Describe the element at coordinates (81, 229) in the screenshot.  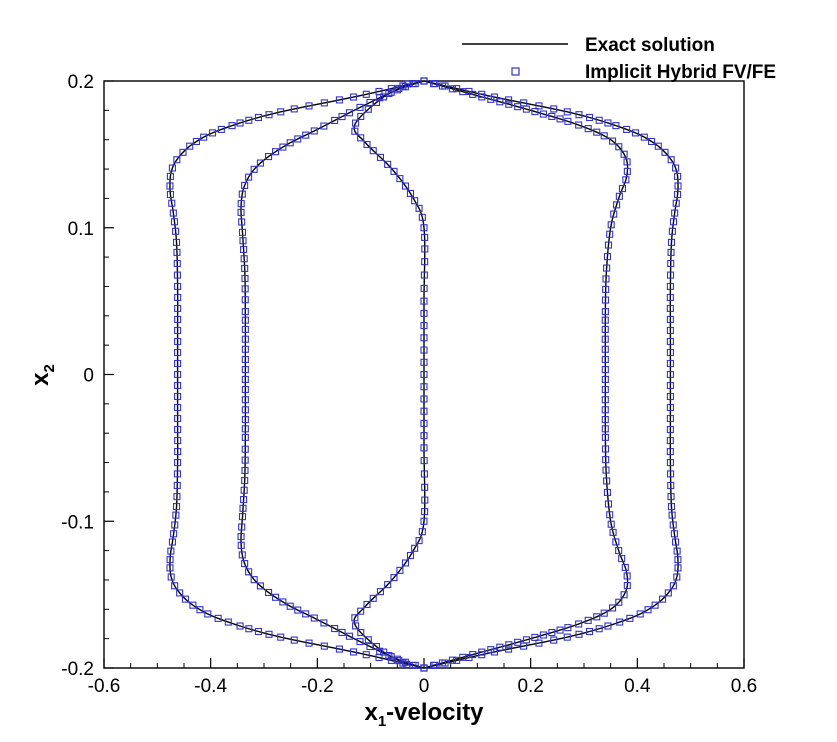
I see `y-tick-label: 0.1` at that location.